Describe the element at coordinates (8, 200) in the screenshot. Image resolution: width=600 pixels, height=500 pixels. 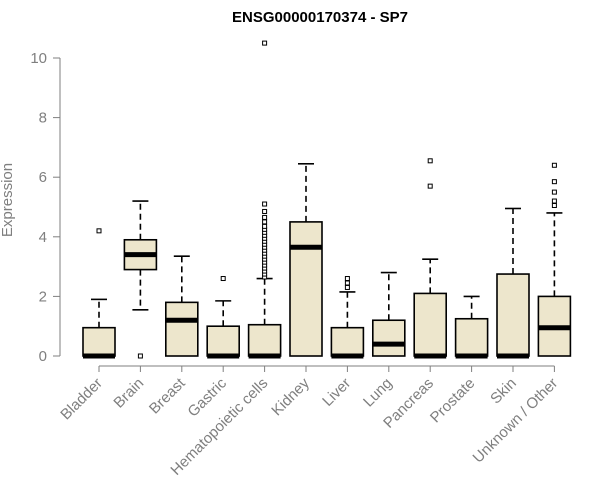
I see `y-axis-label: Expression` at that location.